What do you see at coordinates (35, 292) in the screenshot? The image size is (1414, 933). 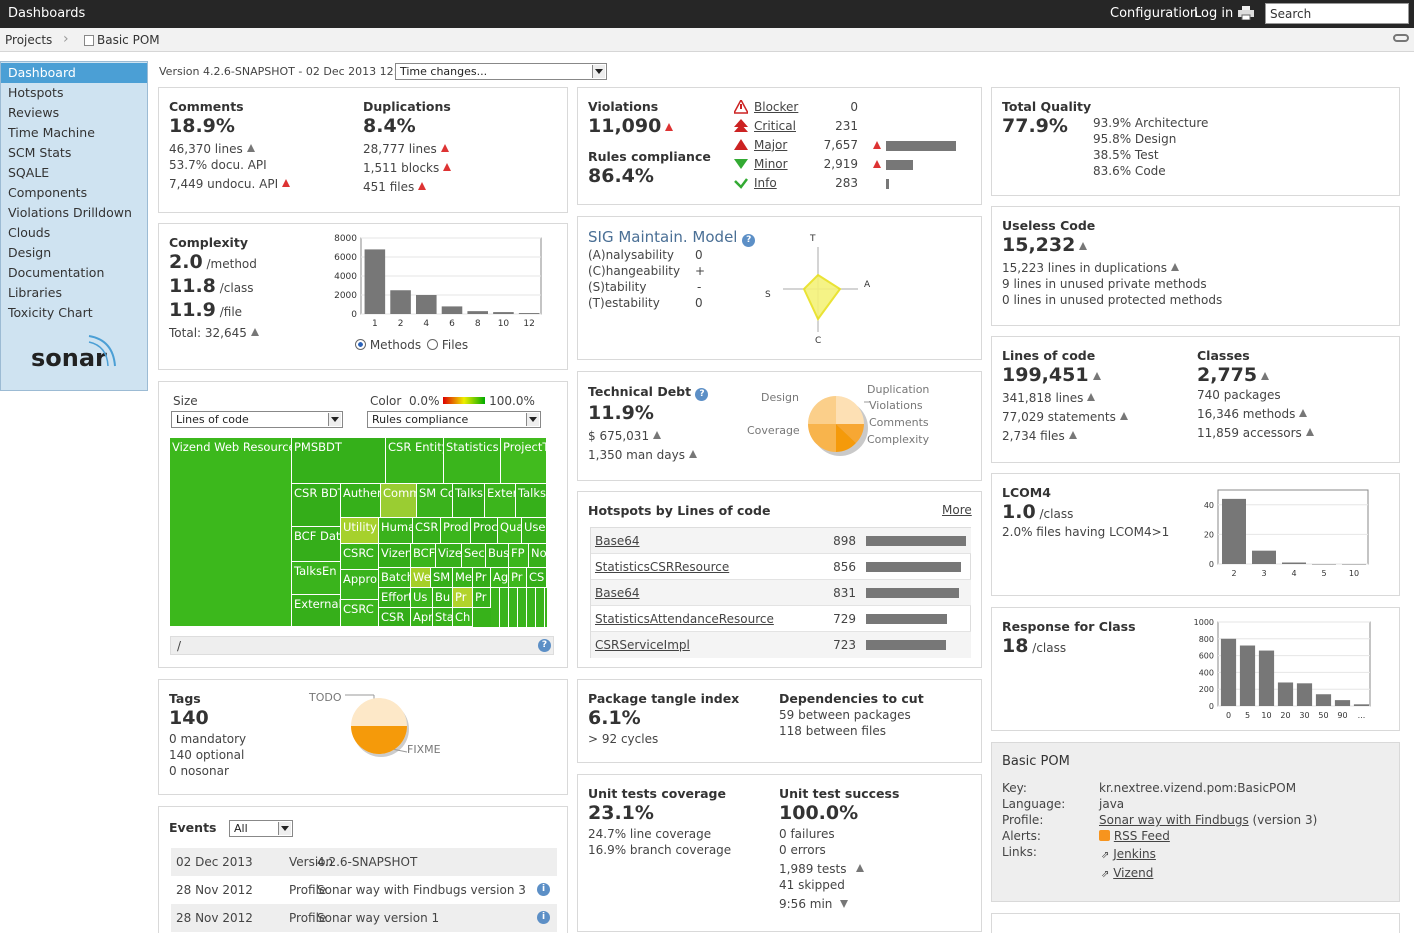 I see `sidebar-item-libraries: Libraries` at bounding box center [35, 292].